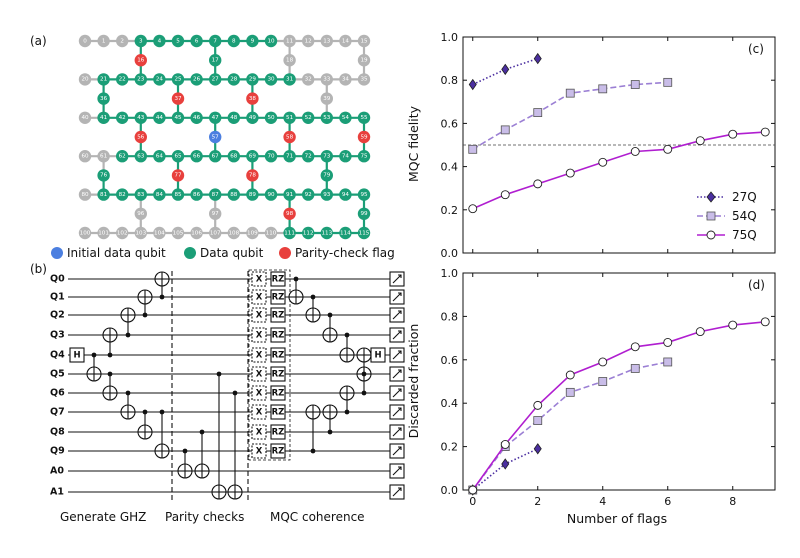 This screenshot has width=800, height=558. I want to click on qubit-node-label: 110, so click(271, 233).